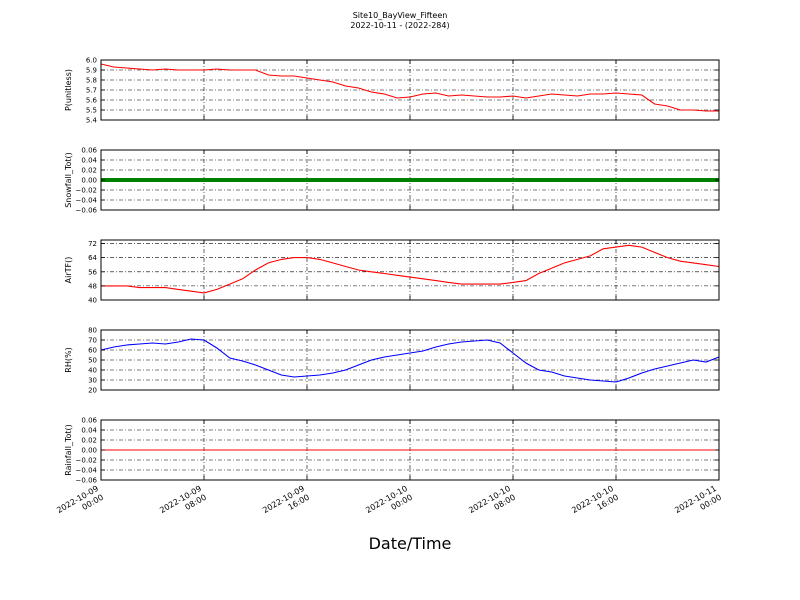 This screenshot has height=600, width=800. I want to click on chart-title: Site10_BayView_Fifteen, so click(400, 15).